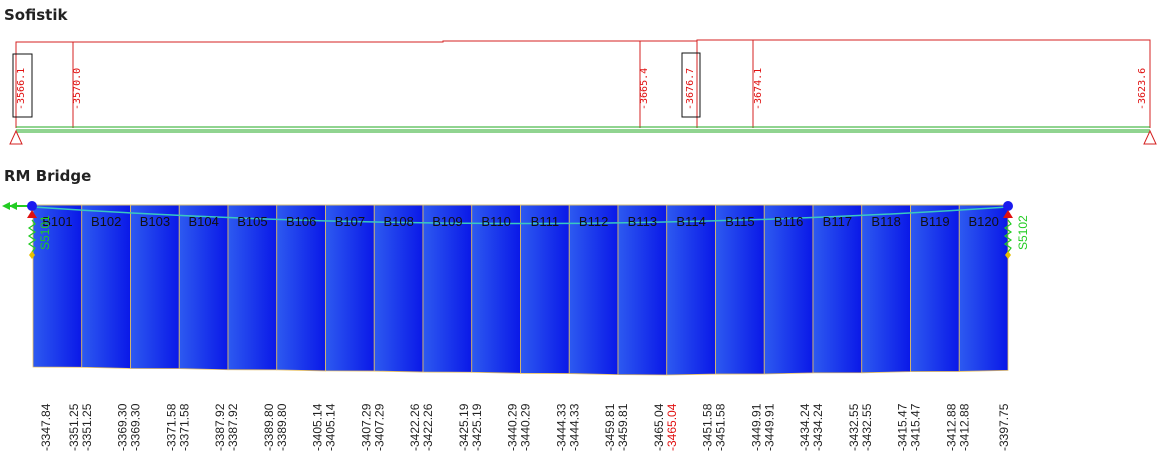  What do you see at coordinates (495, 221) in the screenshot?
I see `element-label: B110` at bounding box center [495, 221].